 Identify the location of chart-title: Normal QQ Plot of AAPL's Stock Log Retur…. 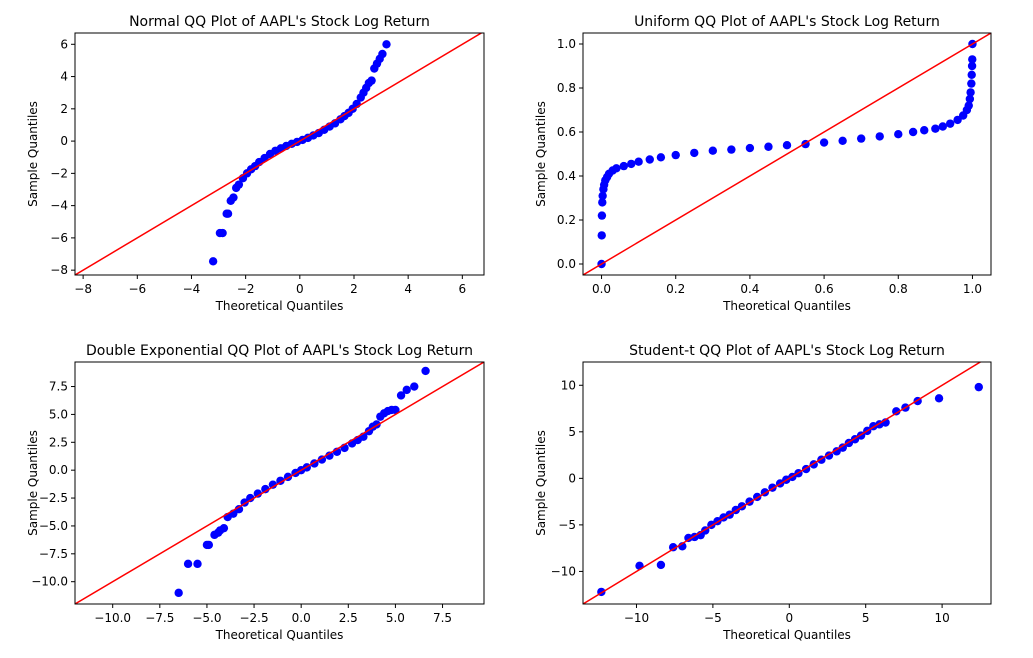
(279, 22).